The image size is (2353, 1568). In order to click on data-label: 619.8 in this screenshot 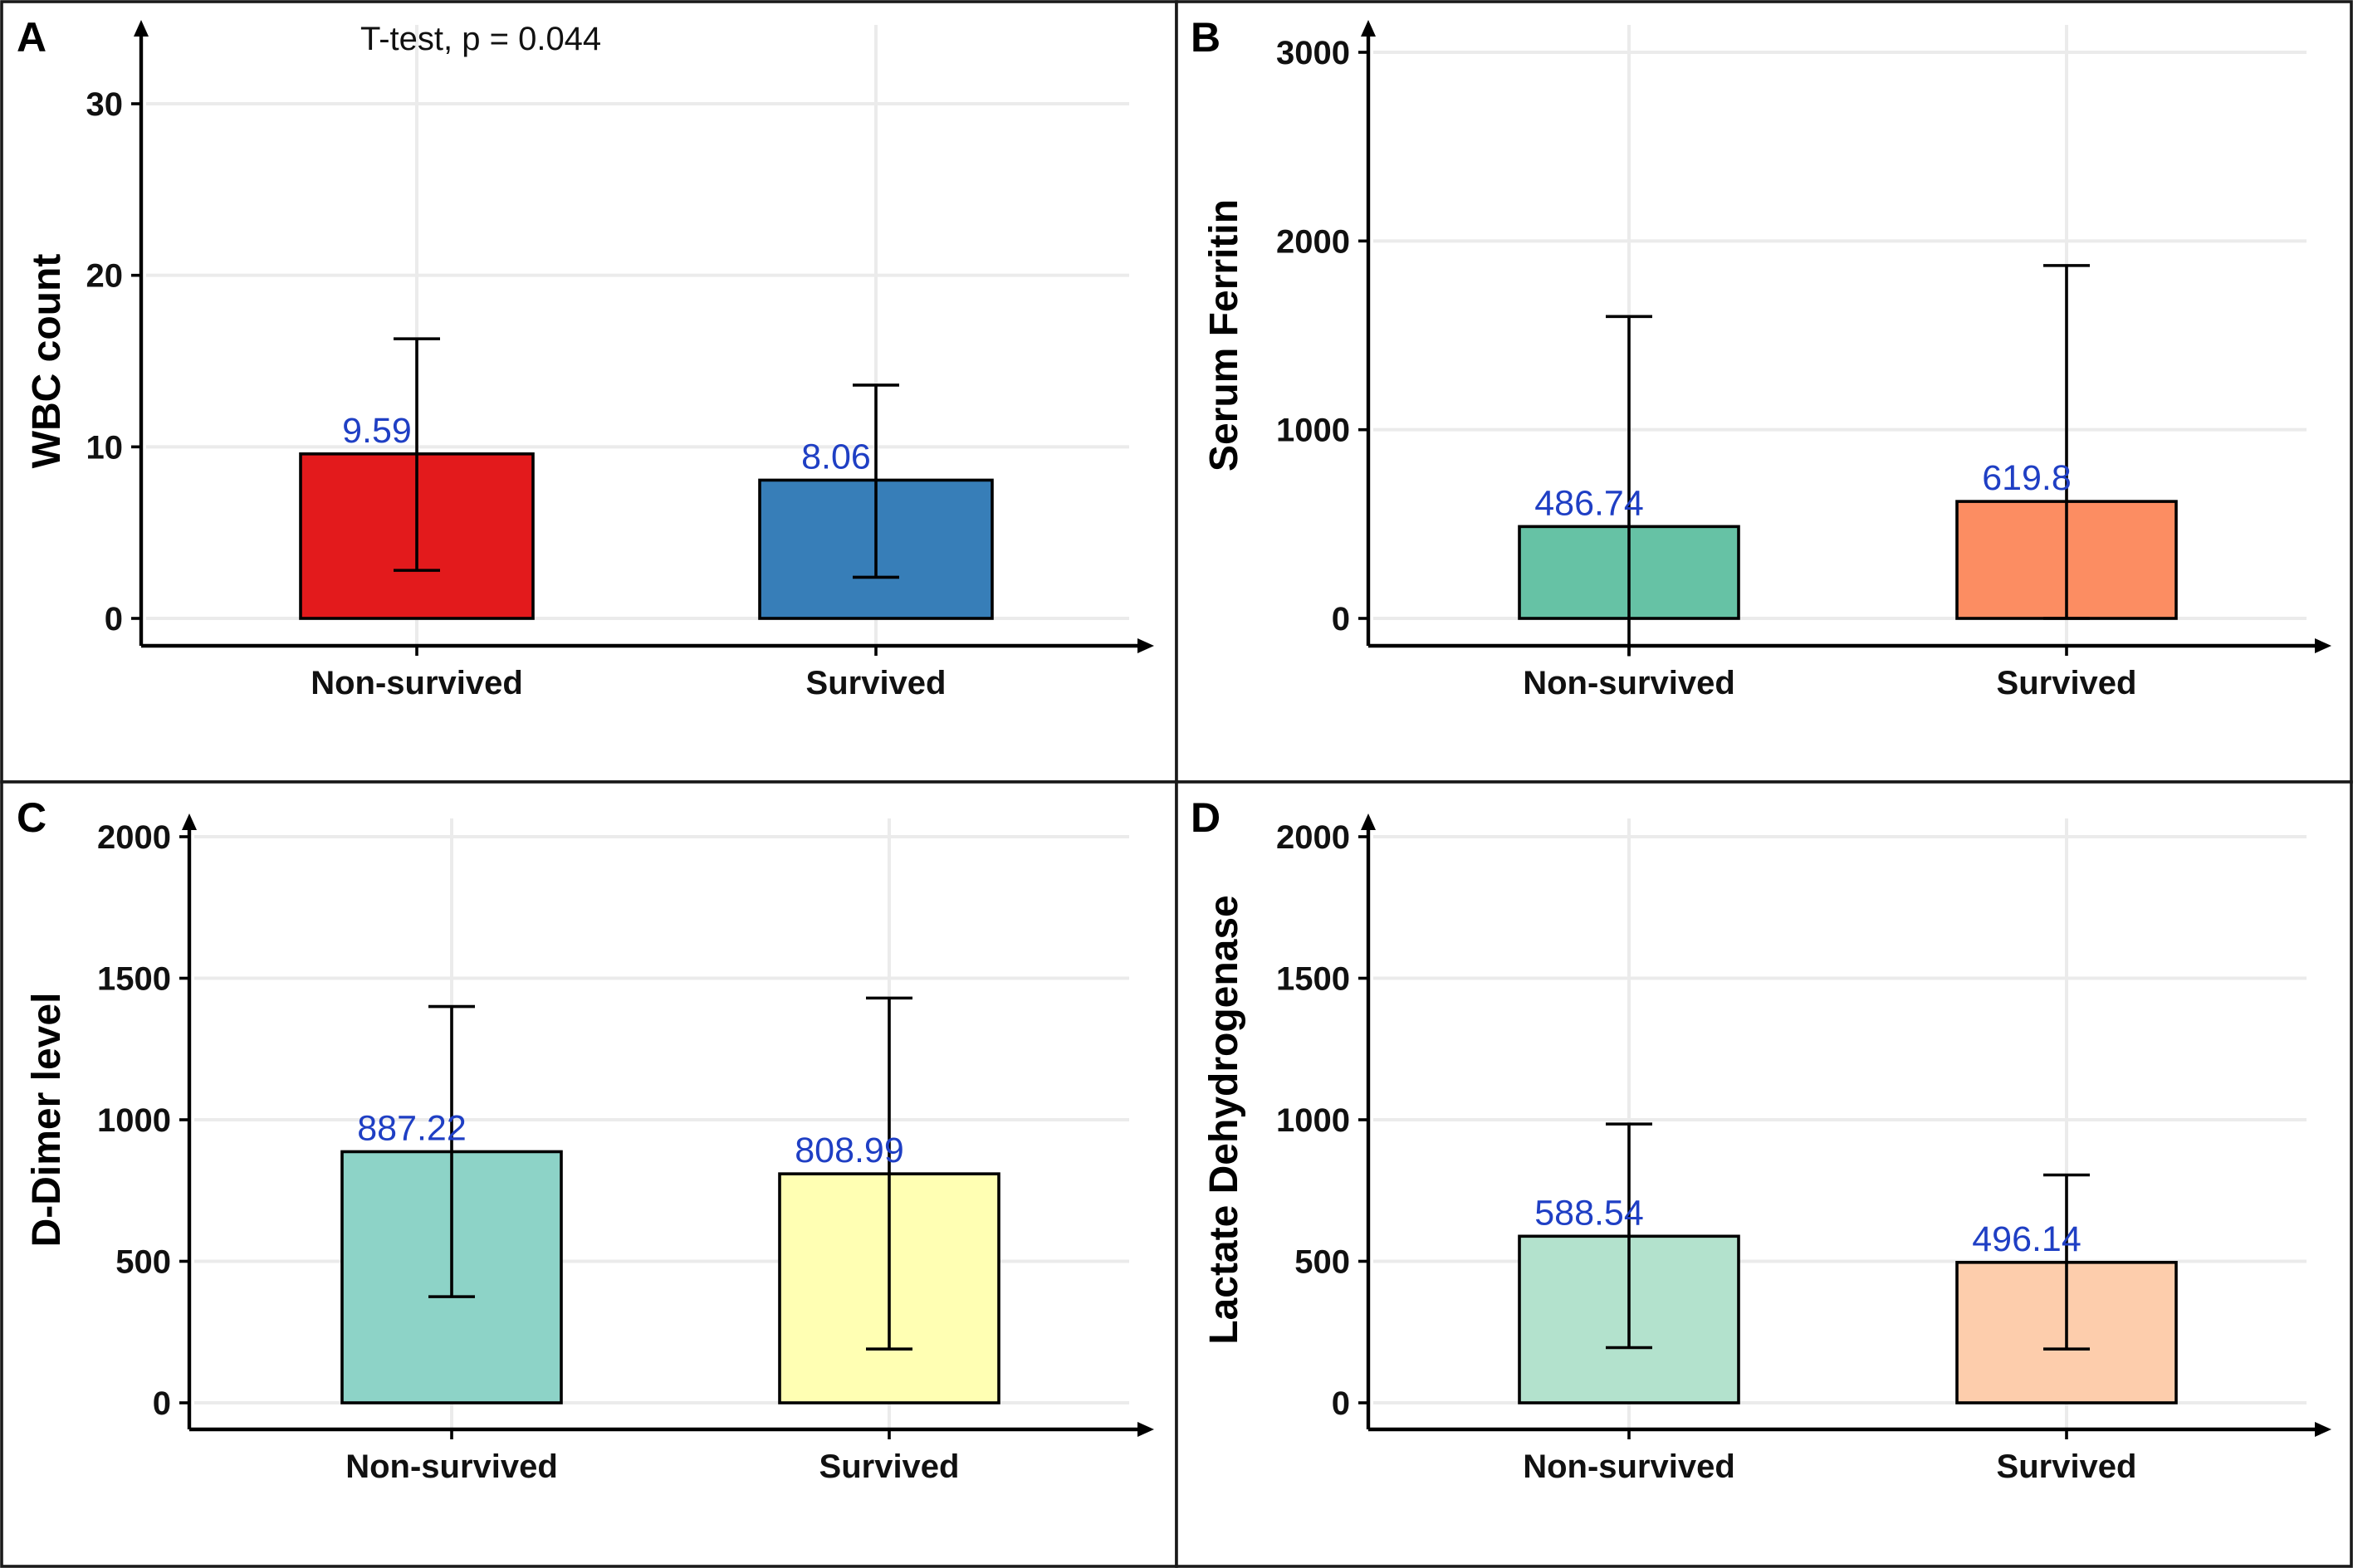, I will do `click(2027, 478)`.